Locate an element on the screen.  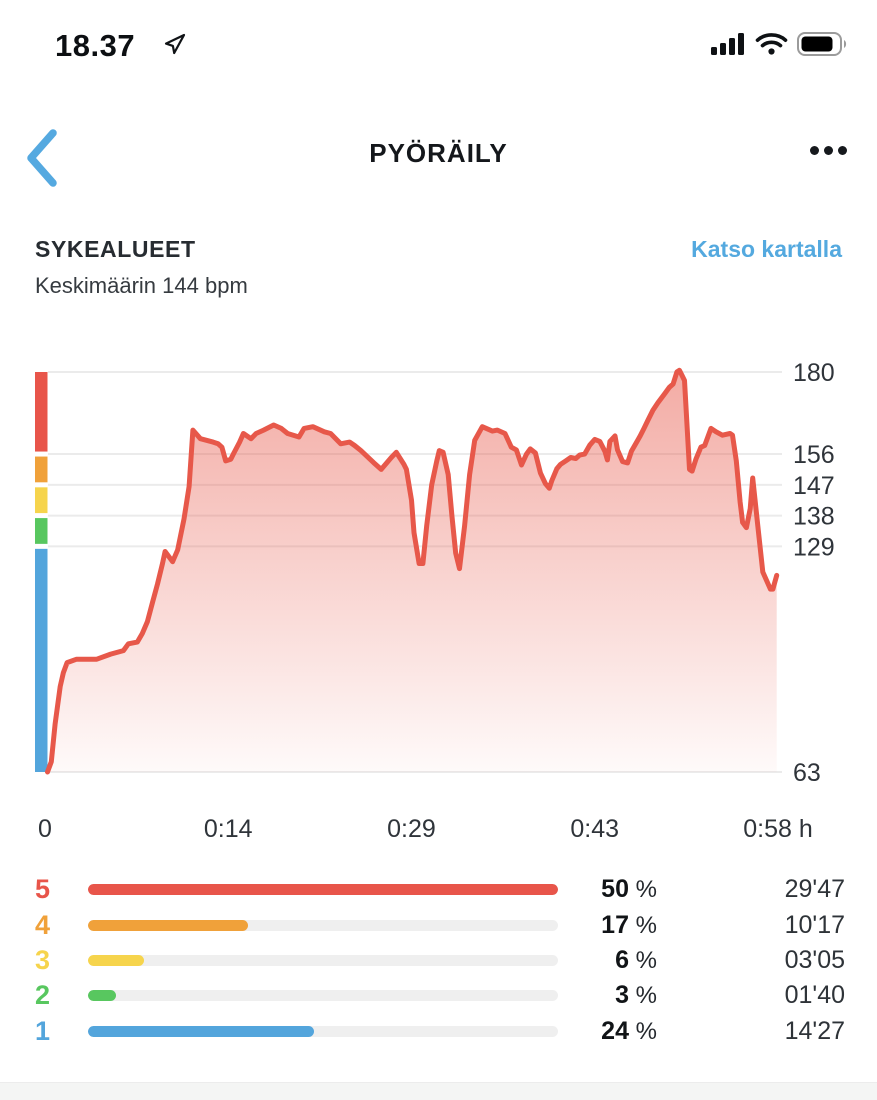
section-title: SYKEALUEET is located at coordinates (115, 249).